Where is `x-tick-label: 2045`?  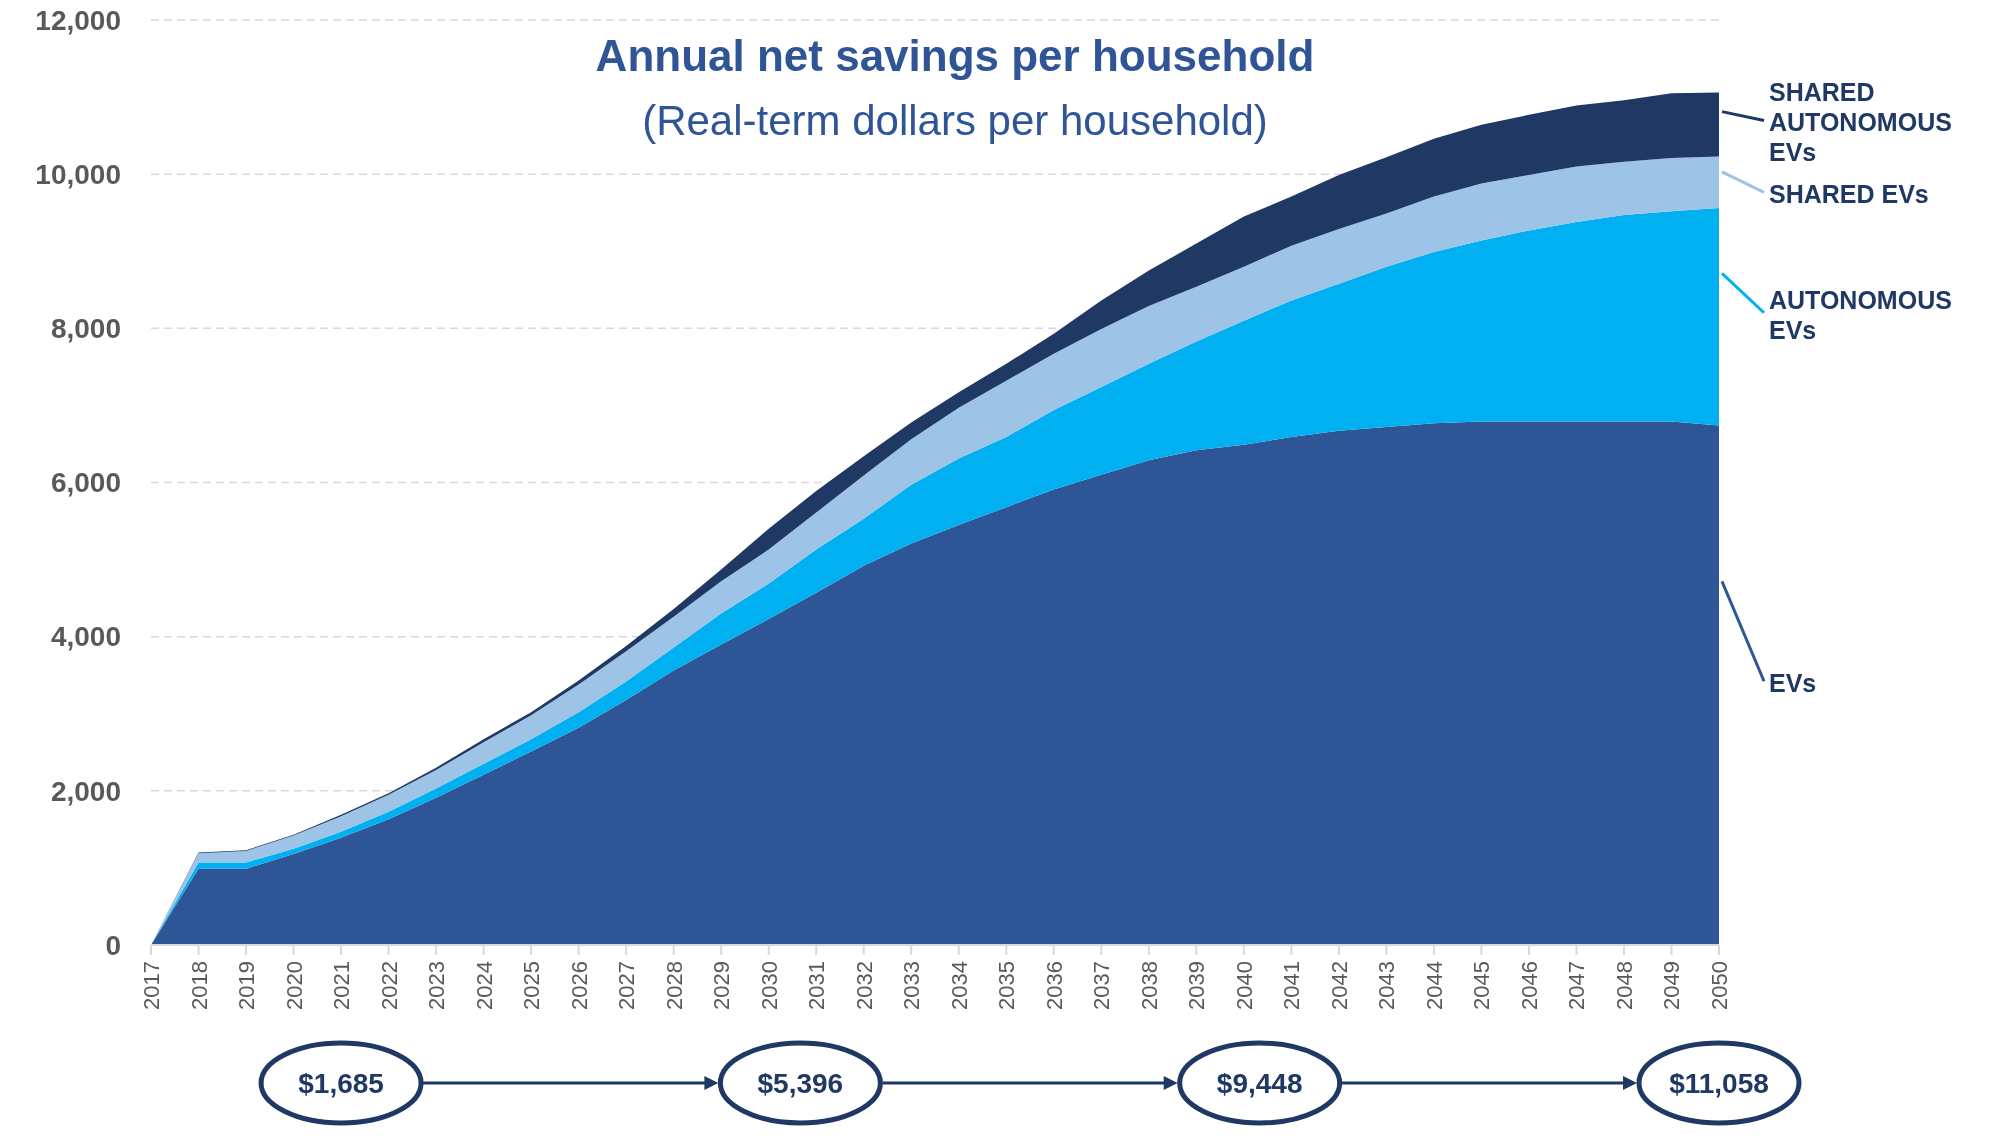 x-tick-label: 2045 is located at coordinates (1482, 985).